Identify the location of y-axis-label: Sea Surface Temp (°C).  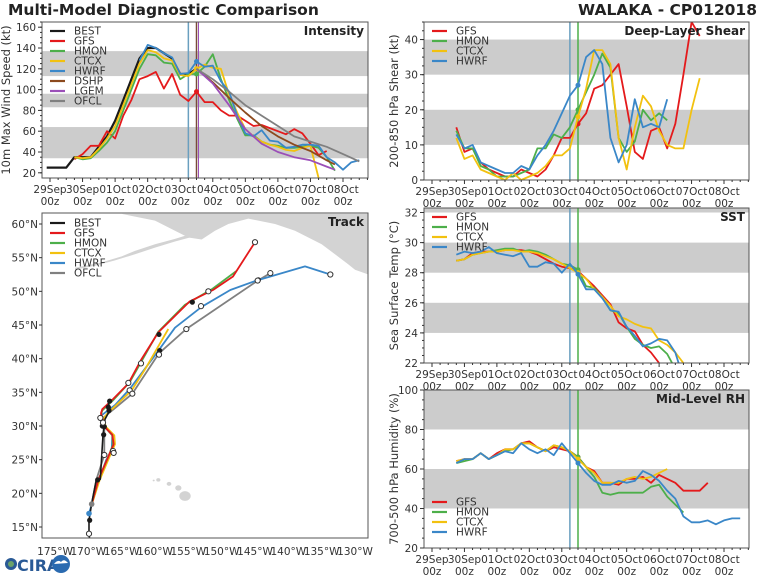
(394, 286).